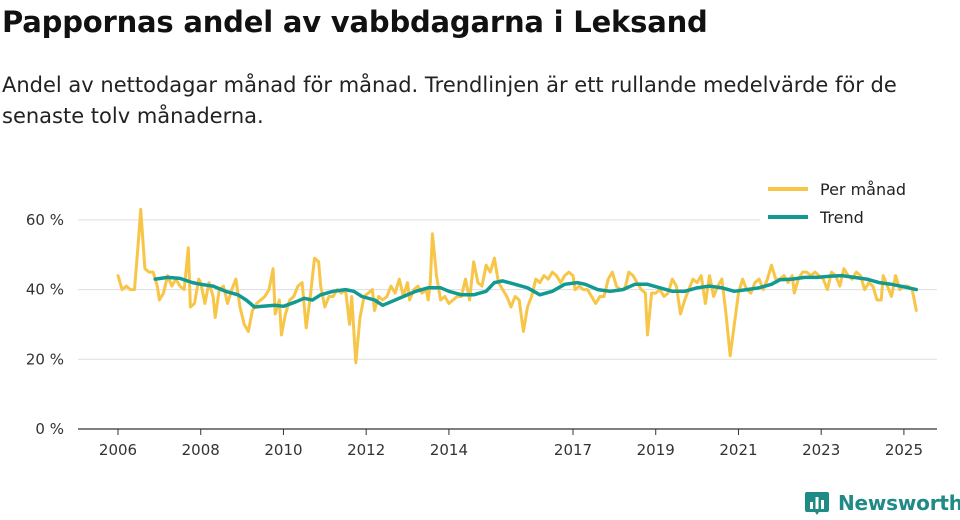 The width and height of the screenshot is (960, 520). What do you see at coordinates (738, 450) in the screenshot?
I see `x-tick-label: 2021` at bounding box center [738, 450].